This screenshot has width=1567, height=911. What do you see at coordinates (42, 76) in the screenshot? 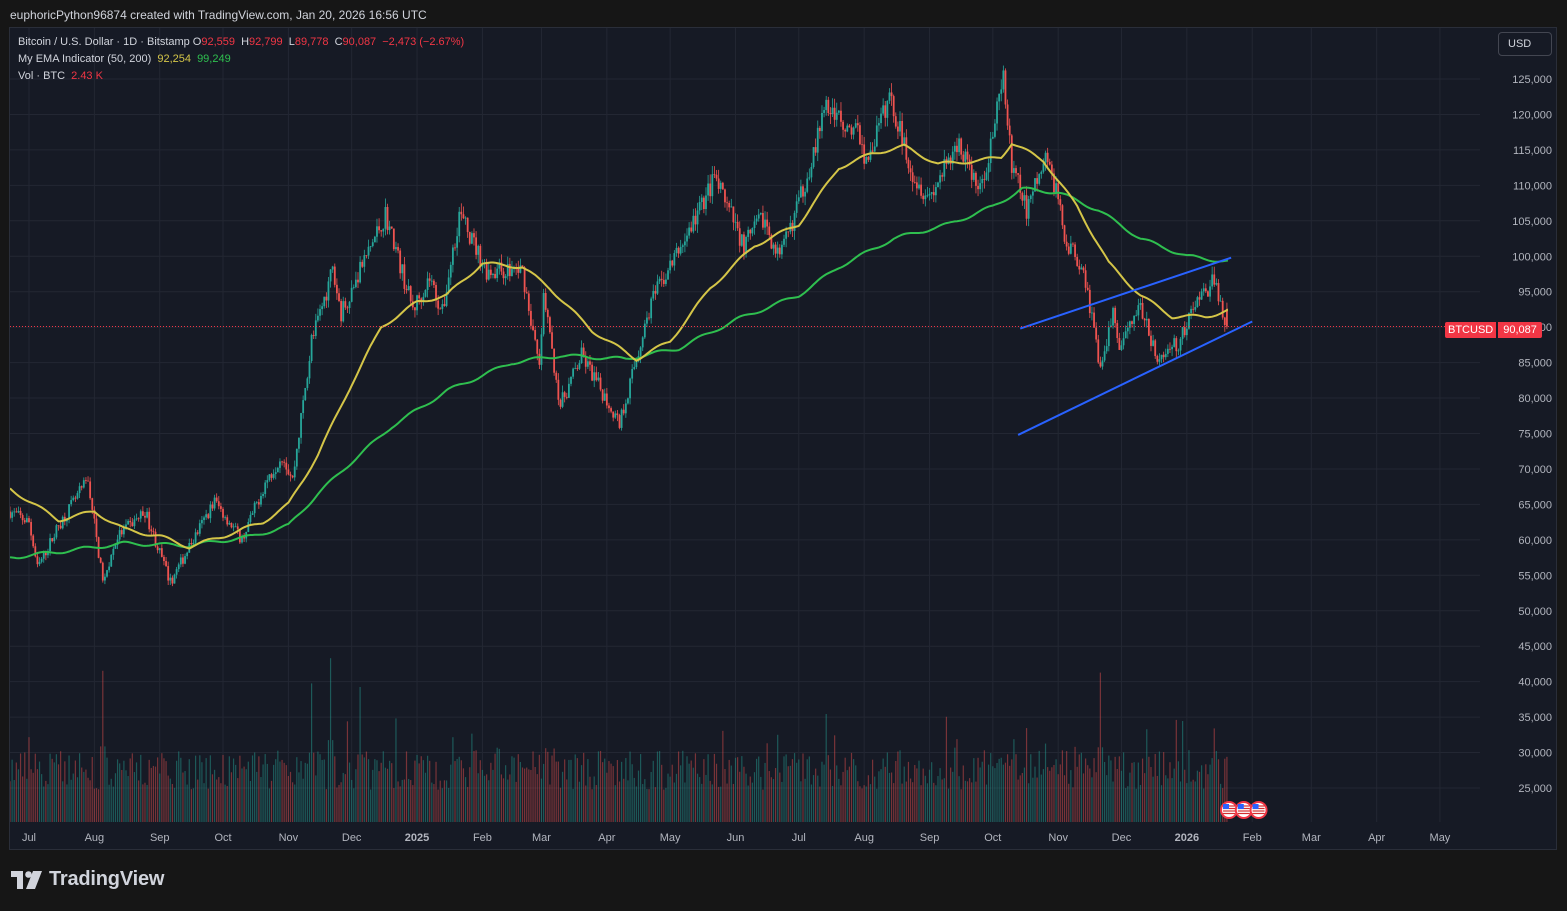
I see `volume-label: Vol · BTC` at bounding box center [42, 76].